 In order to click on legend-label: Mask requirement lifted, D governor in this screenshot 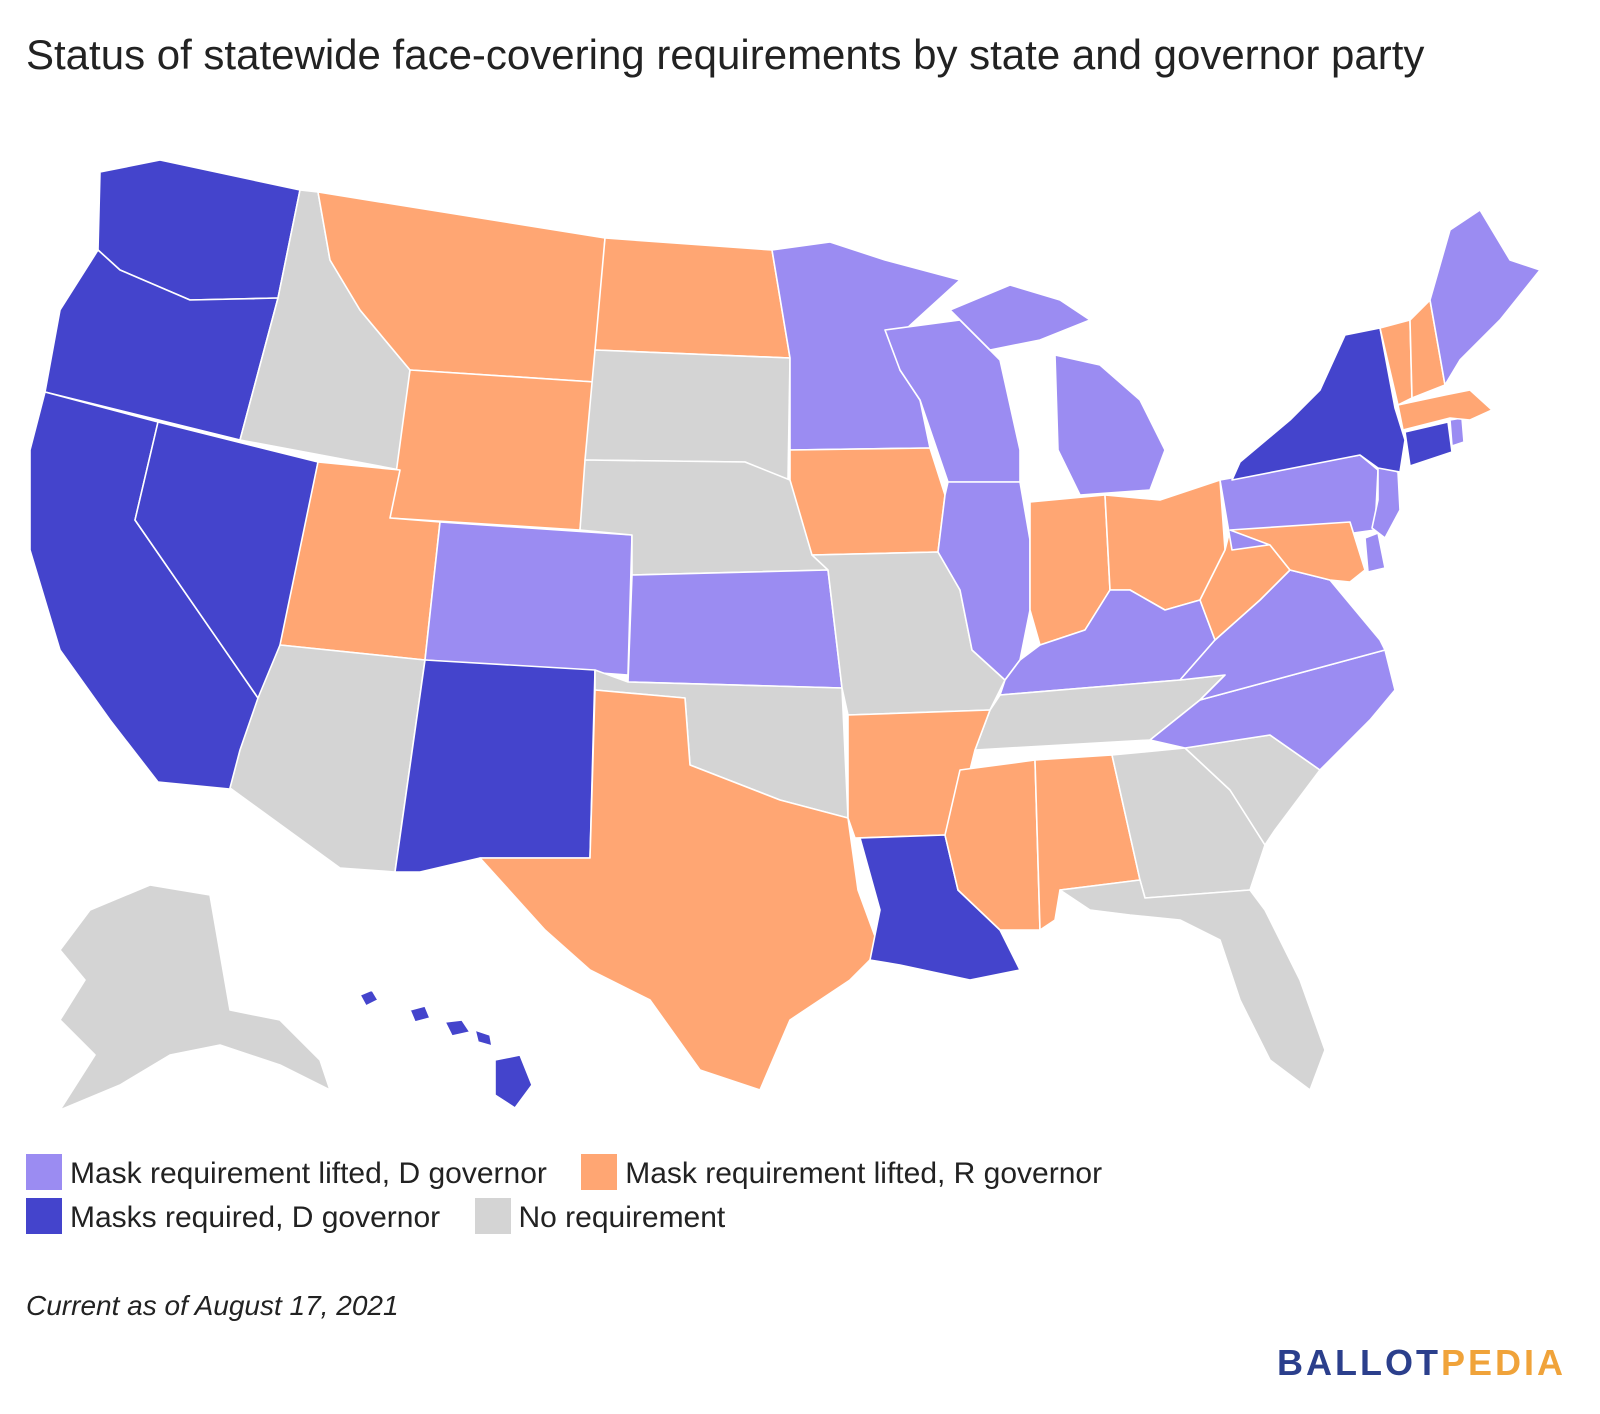, I will do `click(308, 1173)`.